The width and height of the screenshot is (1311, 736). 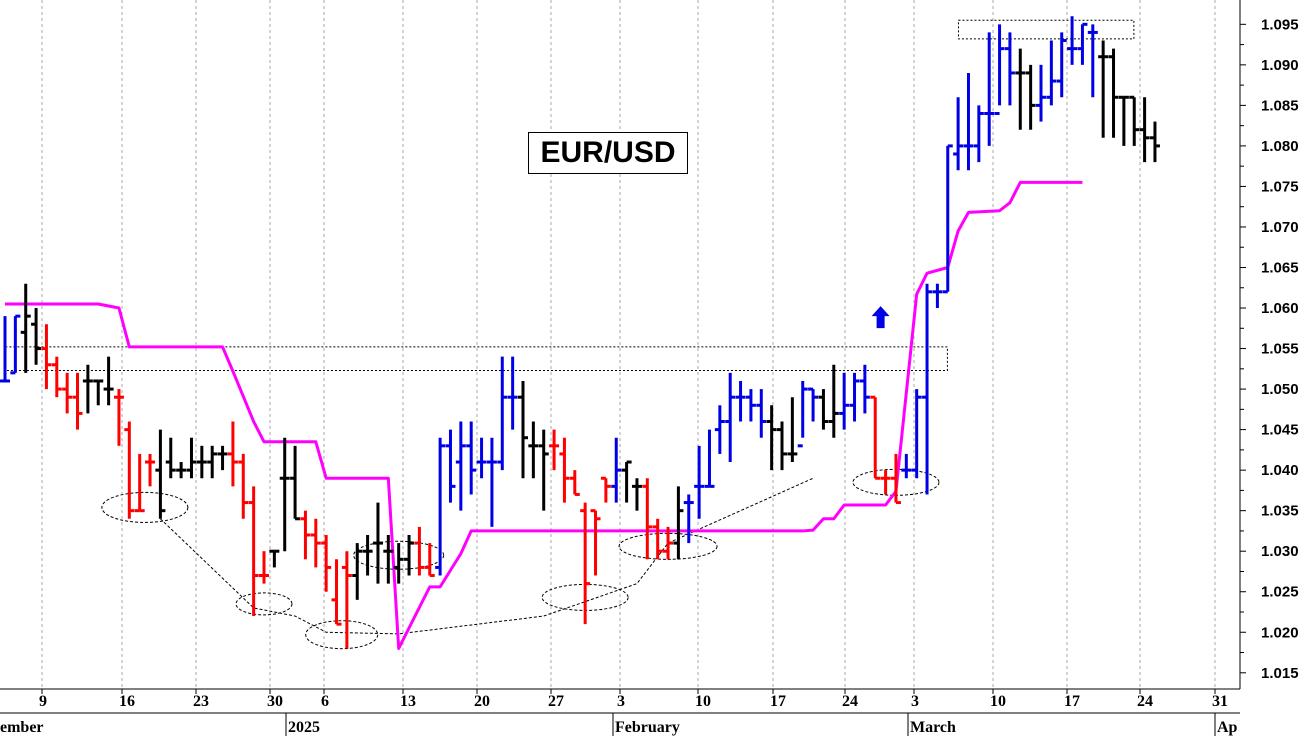 I want to click on breakout-arrow-icon, so click(x=880, y=317).